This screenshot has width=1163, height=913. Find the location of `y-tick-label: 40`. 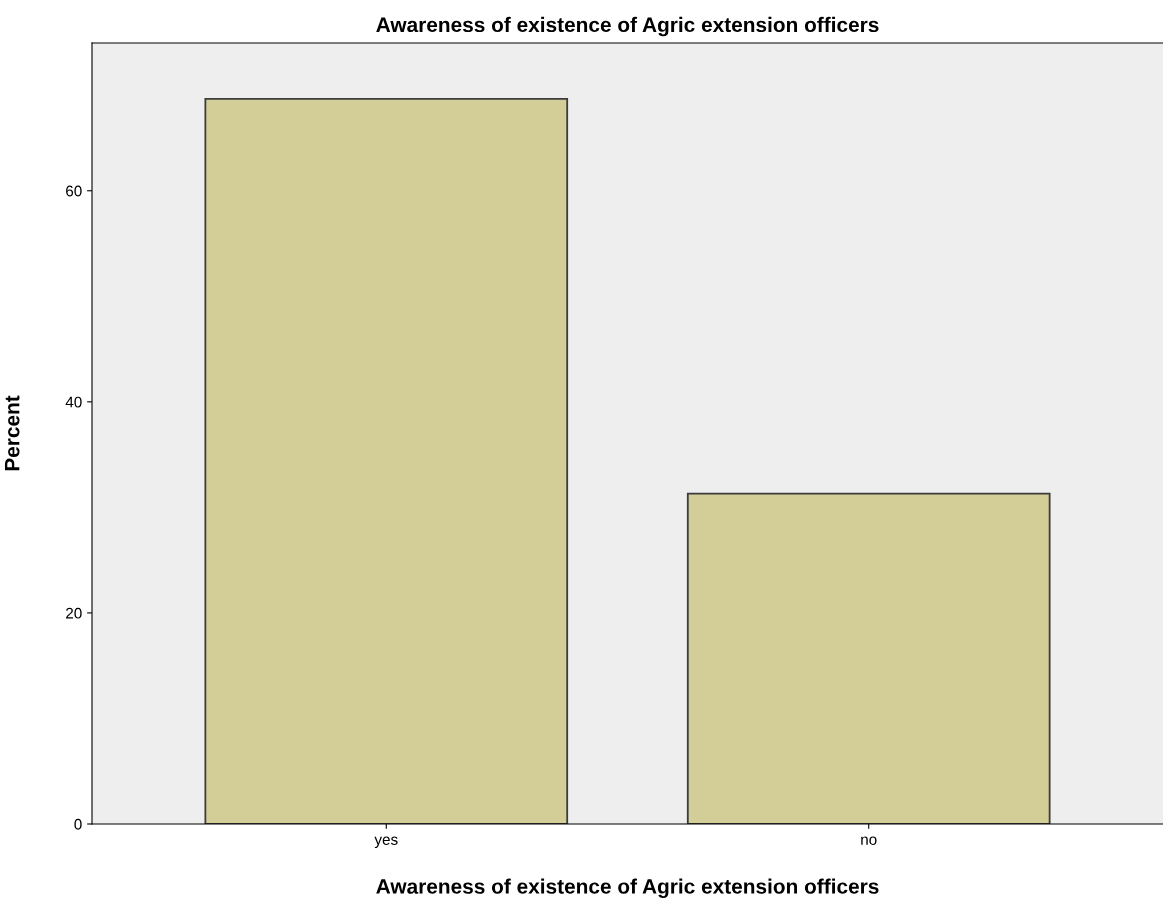

y-tick-label: 40 is located at coordinates (73, 402).